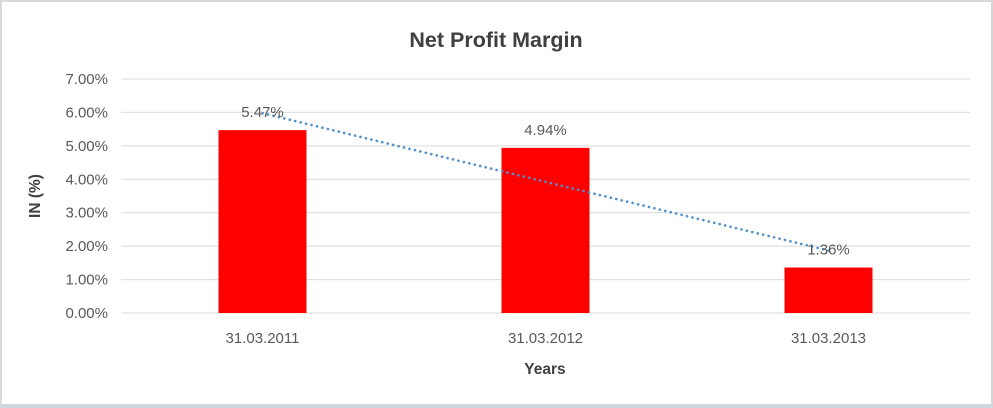  Describe the element at coordinates (86, 246) in the screenshot. I see `y-tick-label: 2.00%` at that location.